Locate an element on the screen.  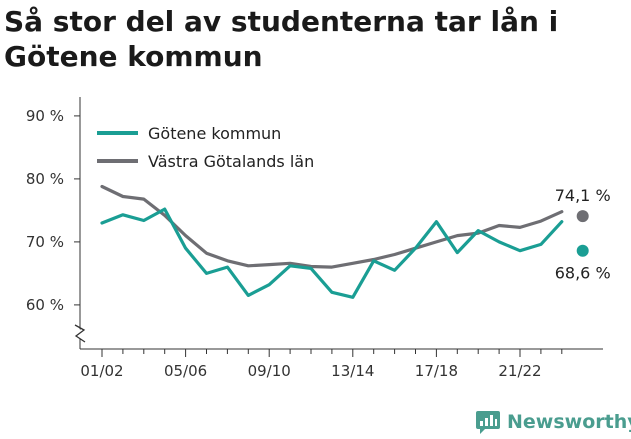
x-tick-label: 17/18 is located at coordinates (436, 371).